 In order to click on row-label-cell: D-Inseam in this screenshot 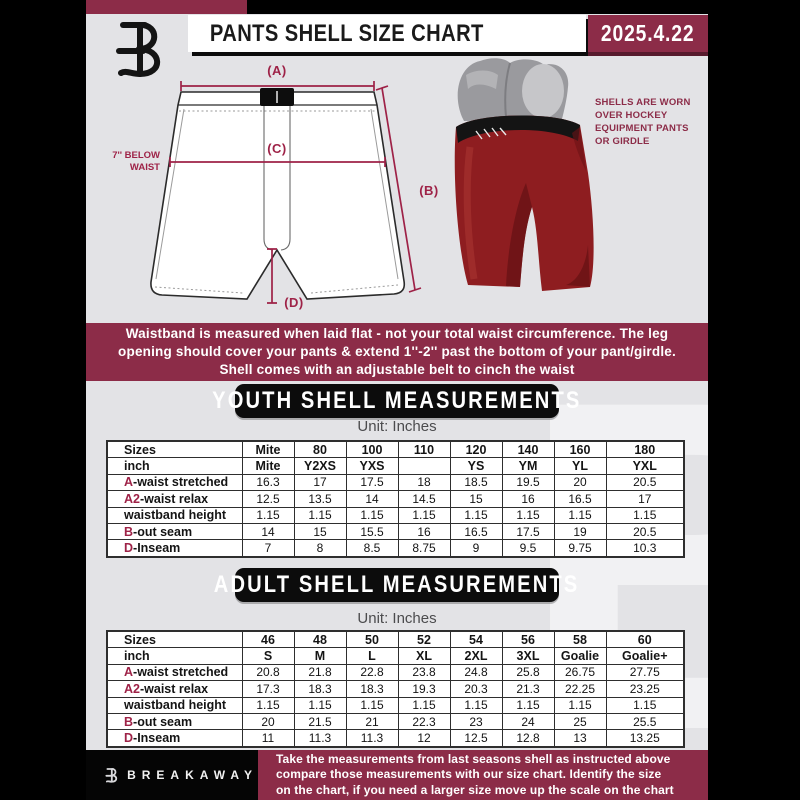, I will do `click(174, 738)`.